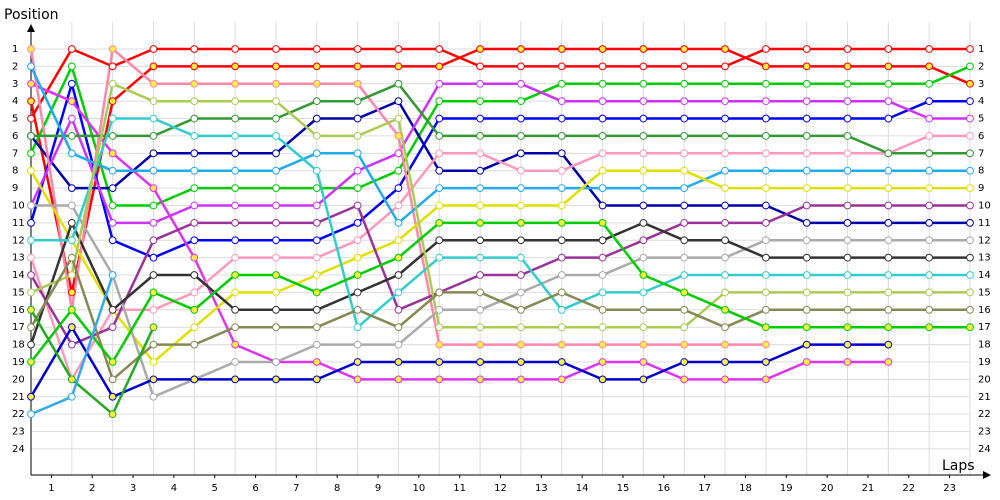  What do you see at coordinates (745, 488) in the screenshot?
I see `x-tick-label: 18` at bounding box center [745, 488].